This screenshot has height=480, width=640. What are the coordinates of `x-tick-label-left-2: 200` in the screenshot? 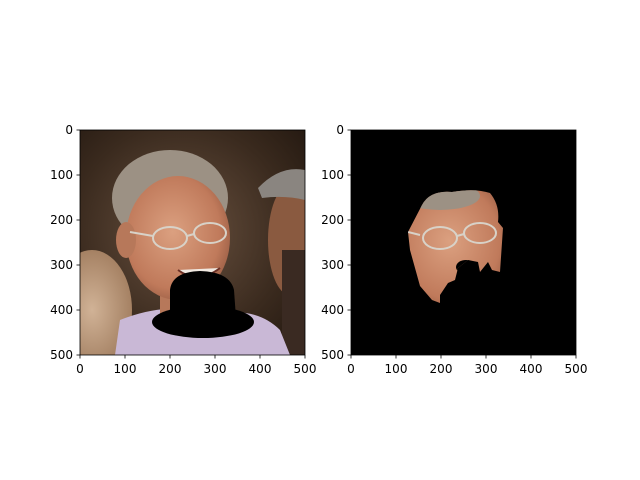 It's located at (170, 369).